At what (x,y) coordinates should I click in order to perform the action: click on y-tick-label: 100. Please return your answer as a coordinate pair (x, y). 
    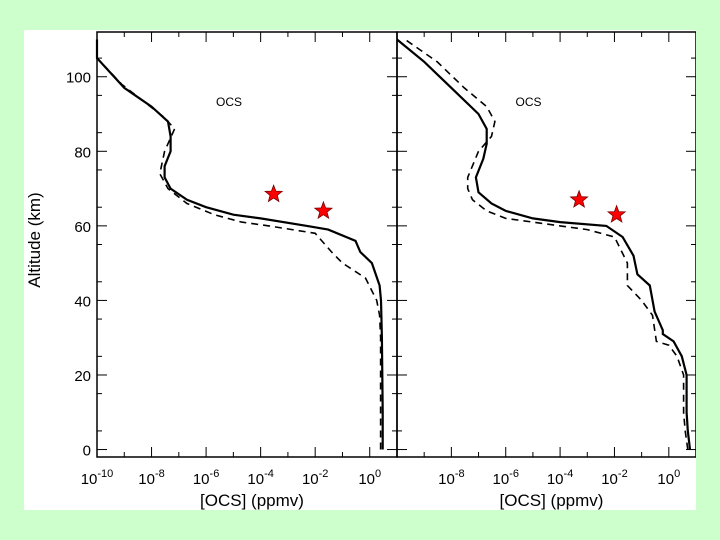
    Looking at the image, I should click on (78, 78).